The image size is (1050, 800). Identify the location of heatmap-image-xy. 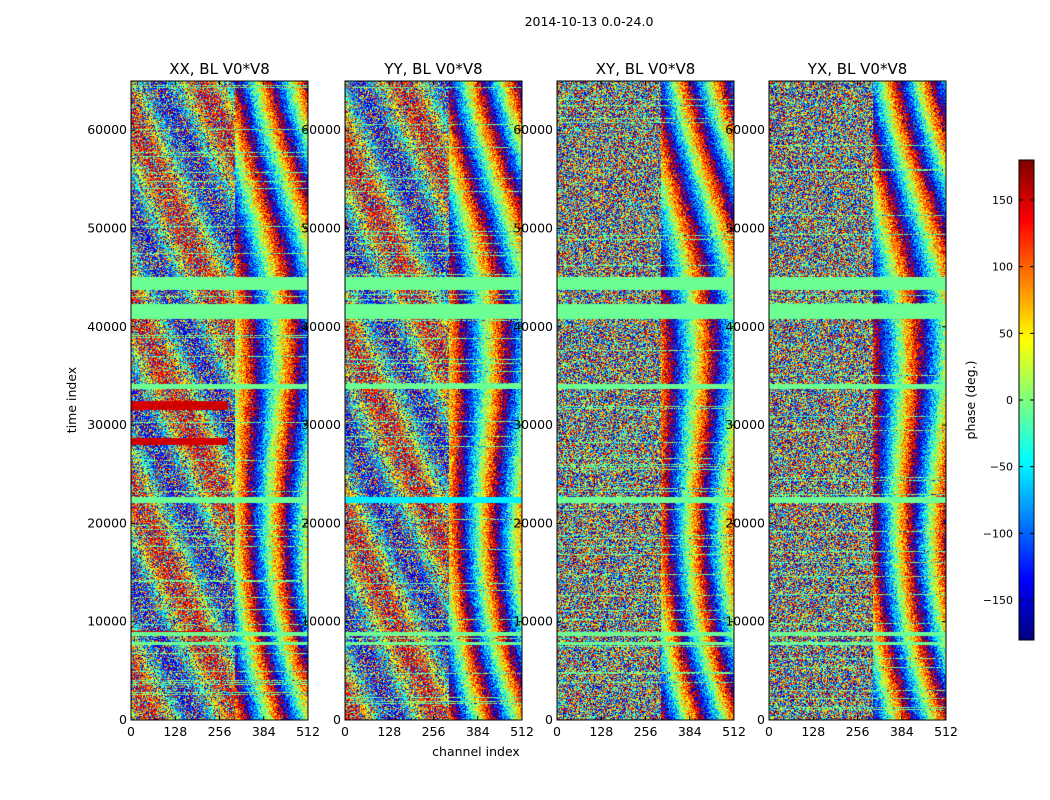
(645, 400).